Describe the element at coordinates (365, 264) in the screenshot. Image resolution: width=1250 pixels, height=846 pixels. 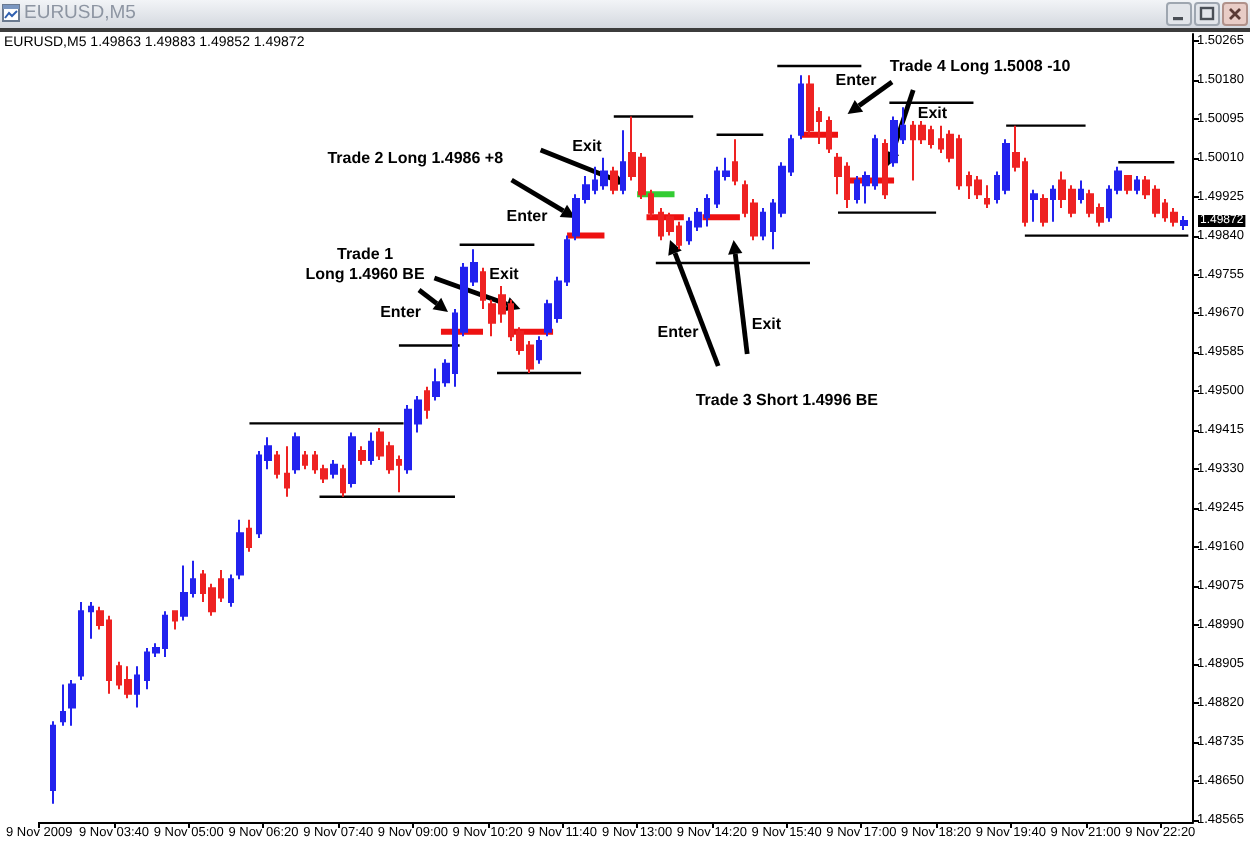
I see `annotation: Trade 1 Long 1.4960 BE` at that location.